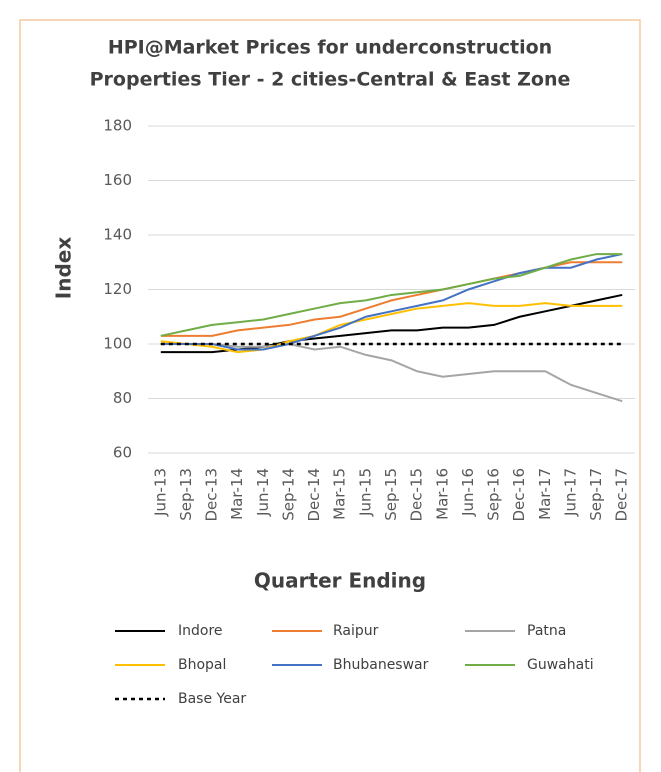 The image size is (661, 772). What do you see at coordinates (417, 495) in the screenshot?
I see `x-tick-label: Dec-15` at bounding box center [417, 495].